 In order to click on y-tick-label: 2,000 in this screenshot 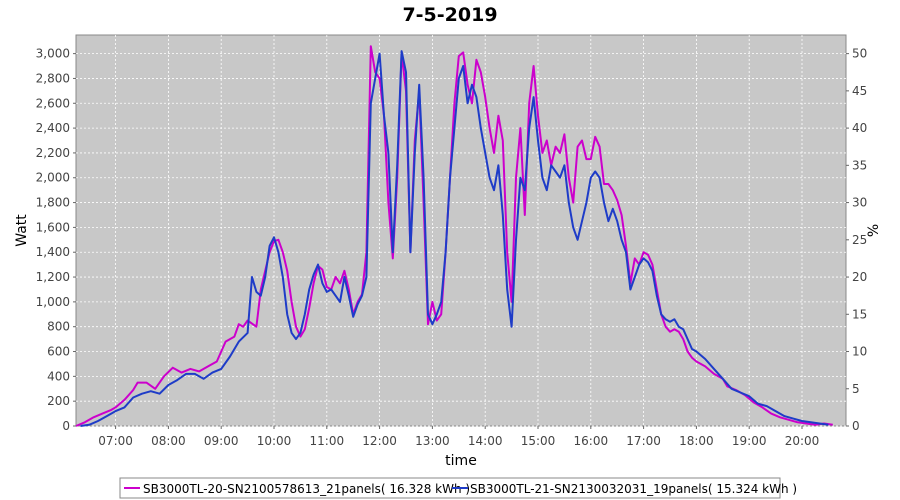, I will do `click(53, 178)`.